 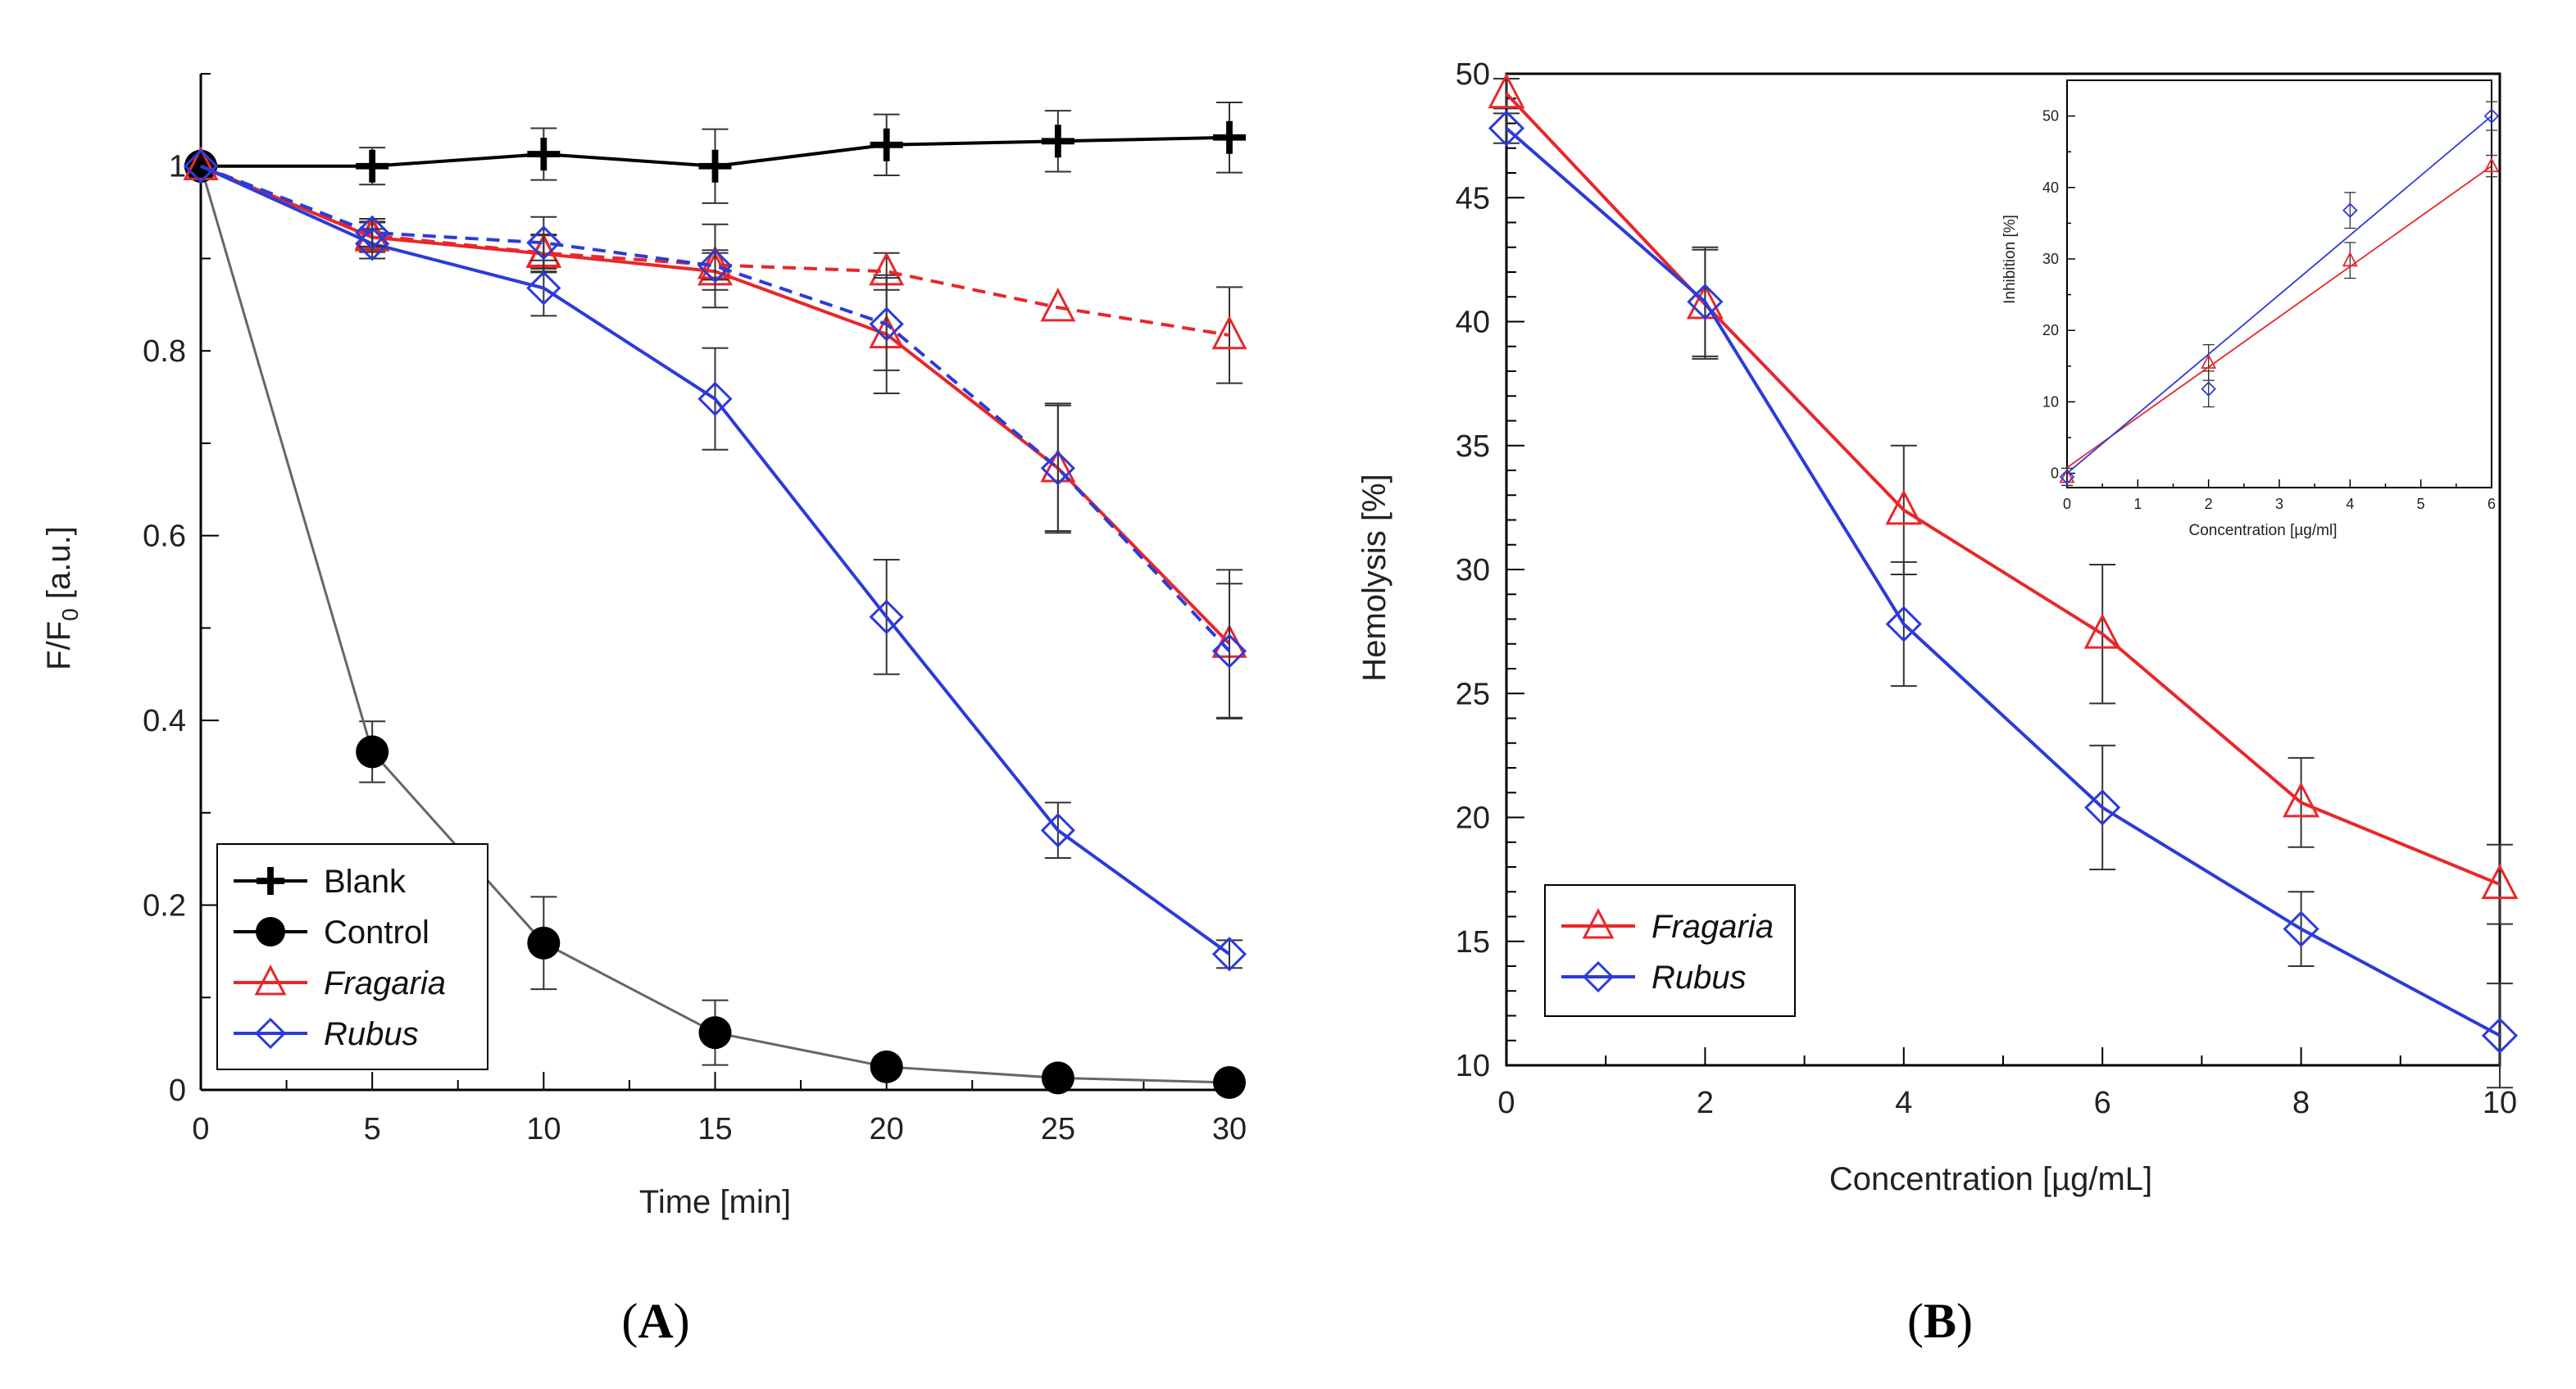 I want to click on y-tick-label-a: 0.4, so click(x=164, y=721).